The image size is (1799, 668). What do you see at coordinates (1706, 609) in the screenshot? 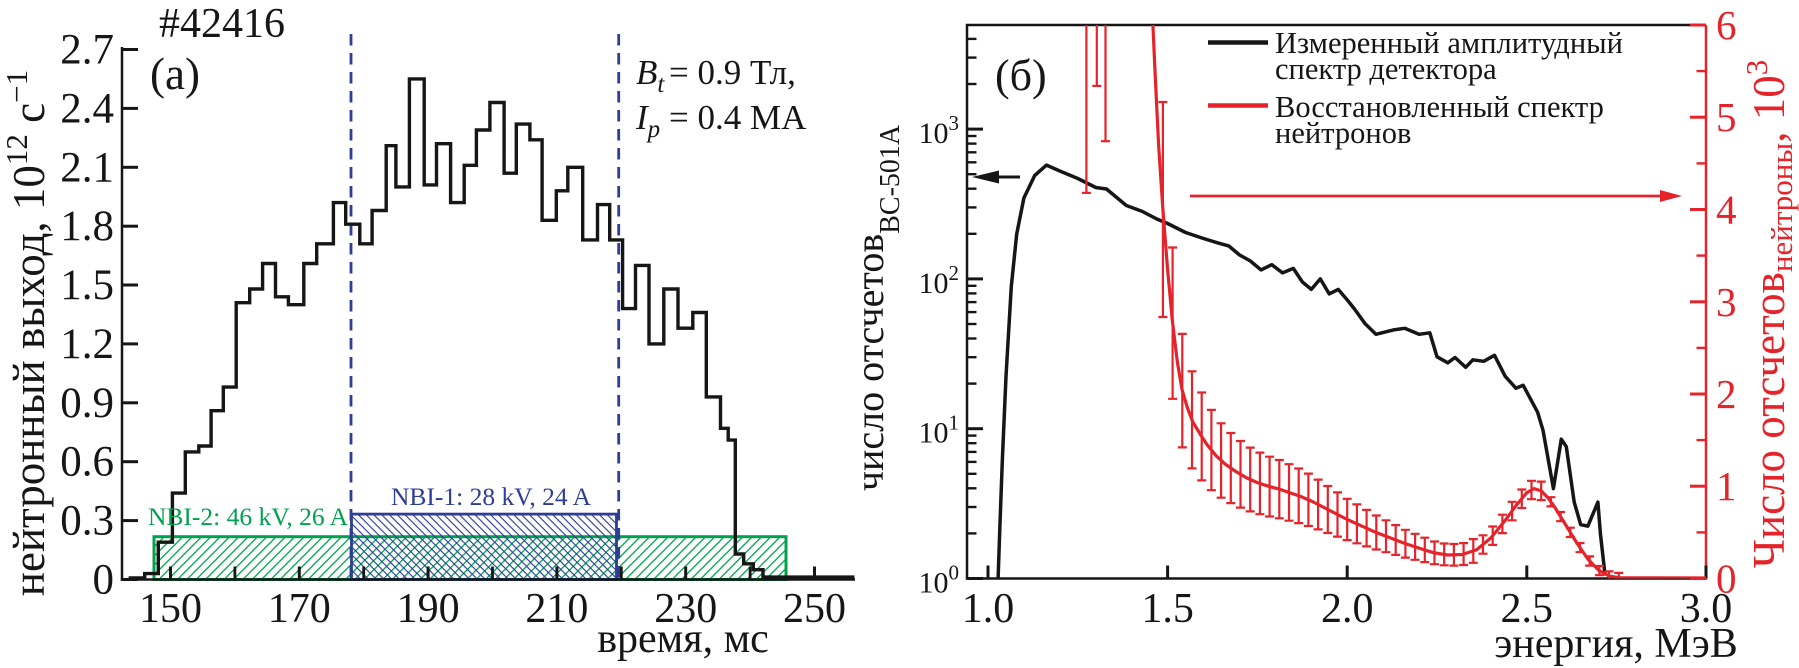
I see `svg-text: 3.0` at bounding box center [1706, 609].